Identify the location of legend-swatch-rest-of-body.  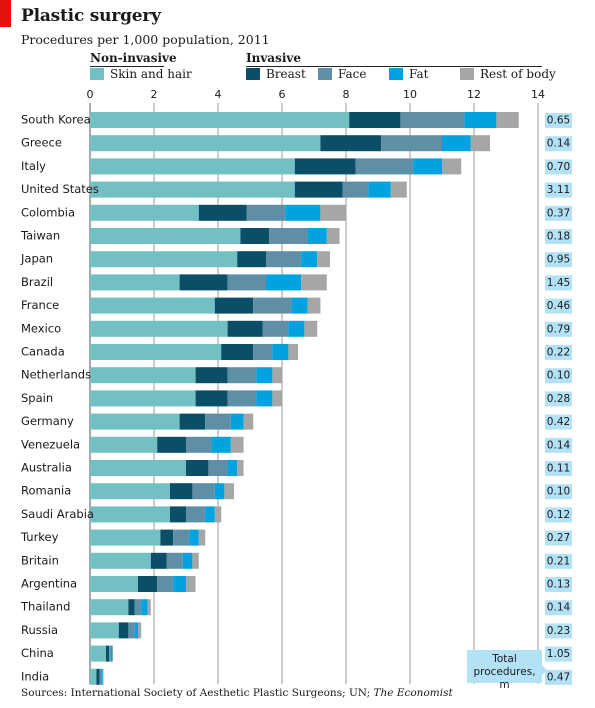
(467, 74).